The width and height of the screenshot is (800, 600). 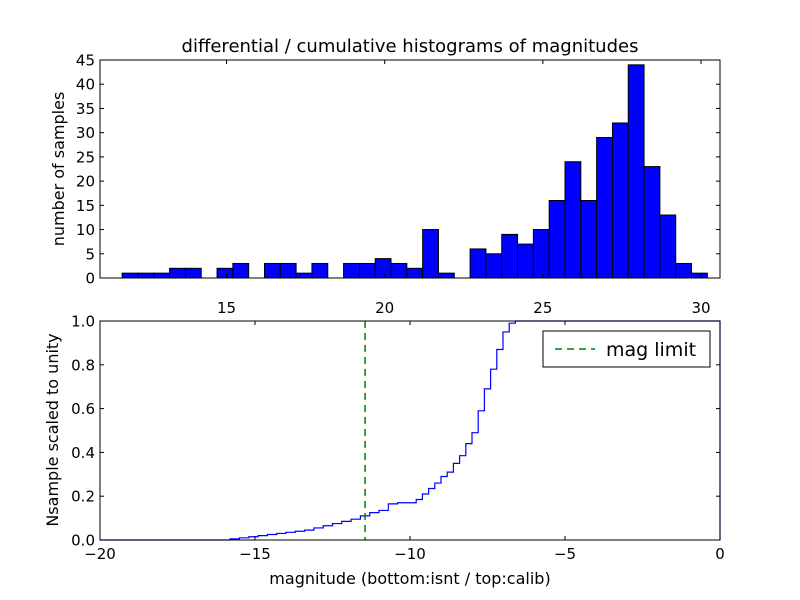 I want to click on cumulative-xtick-label: 0, so click(x=720, y=554).